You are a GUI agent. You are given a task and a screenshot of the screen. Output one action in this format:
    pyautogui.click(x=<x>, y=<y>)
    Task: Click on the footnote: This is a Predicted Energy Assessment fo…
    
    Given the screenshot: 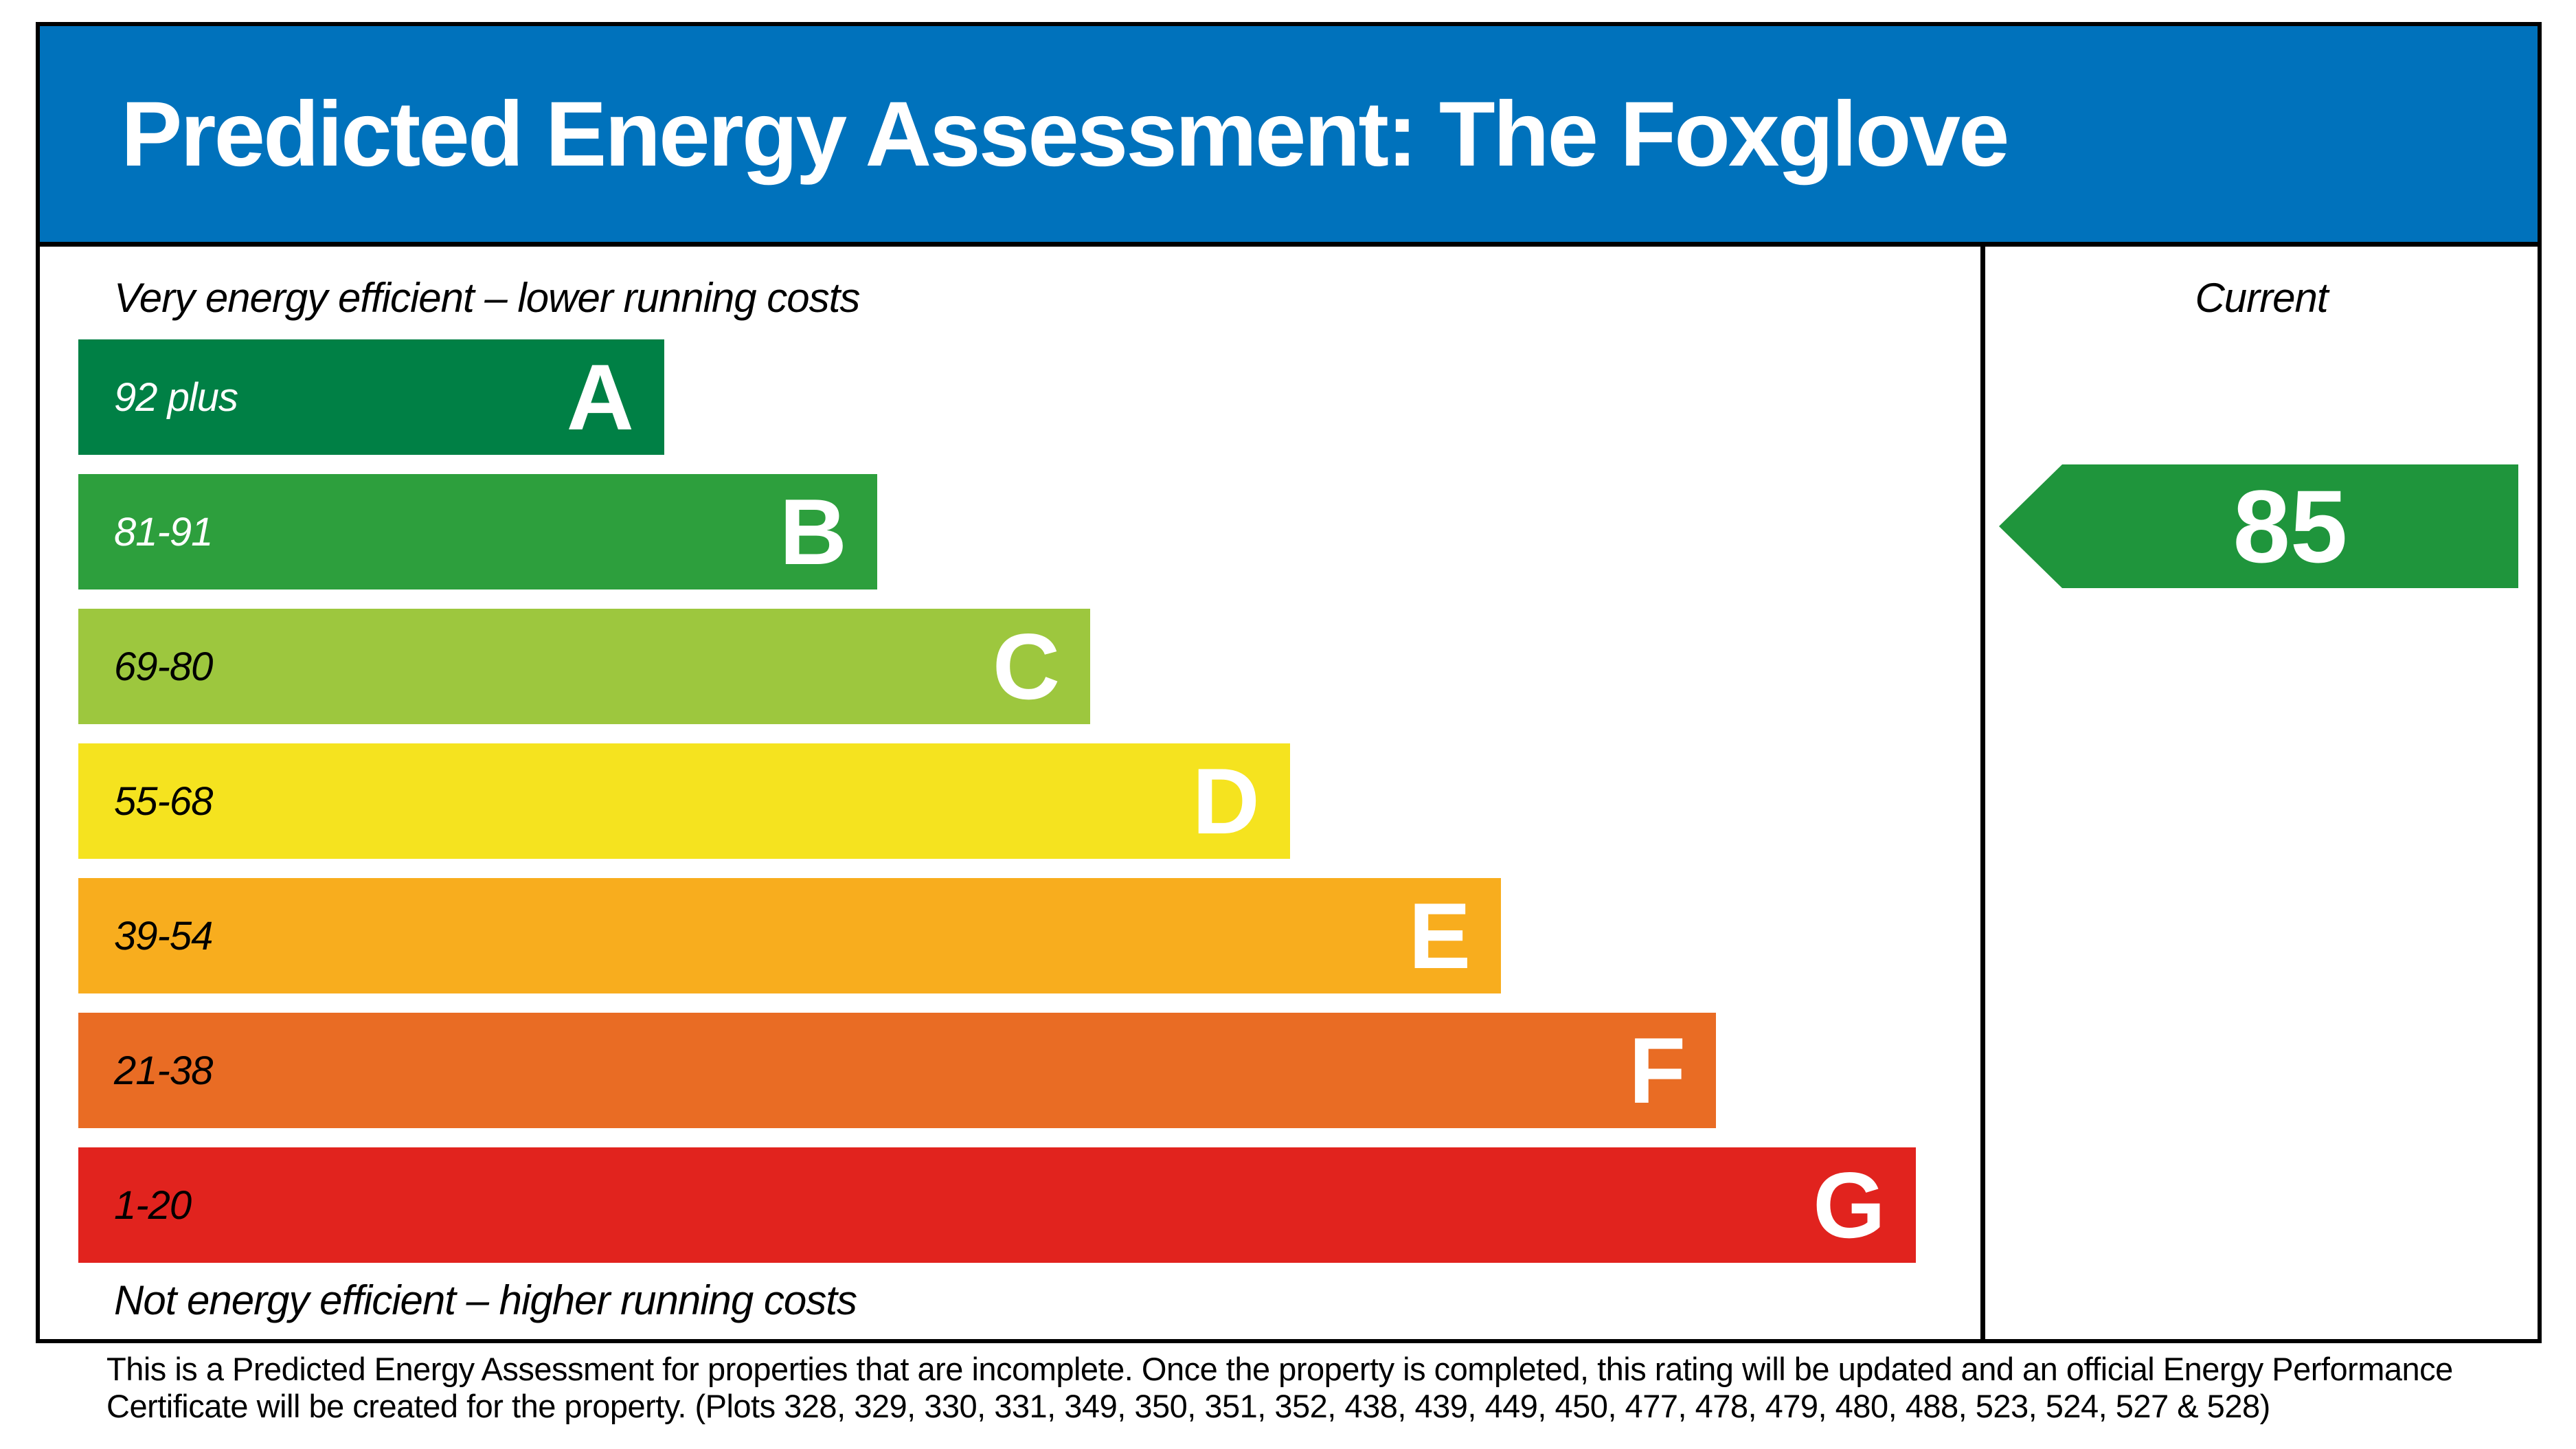 What is the action you would take?
    pyautogui.click(x=1294, y=1388)
    